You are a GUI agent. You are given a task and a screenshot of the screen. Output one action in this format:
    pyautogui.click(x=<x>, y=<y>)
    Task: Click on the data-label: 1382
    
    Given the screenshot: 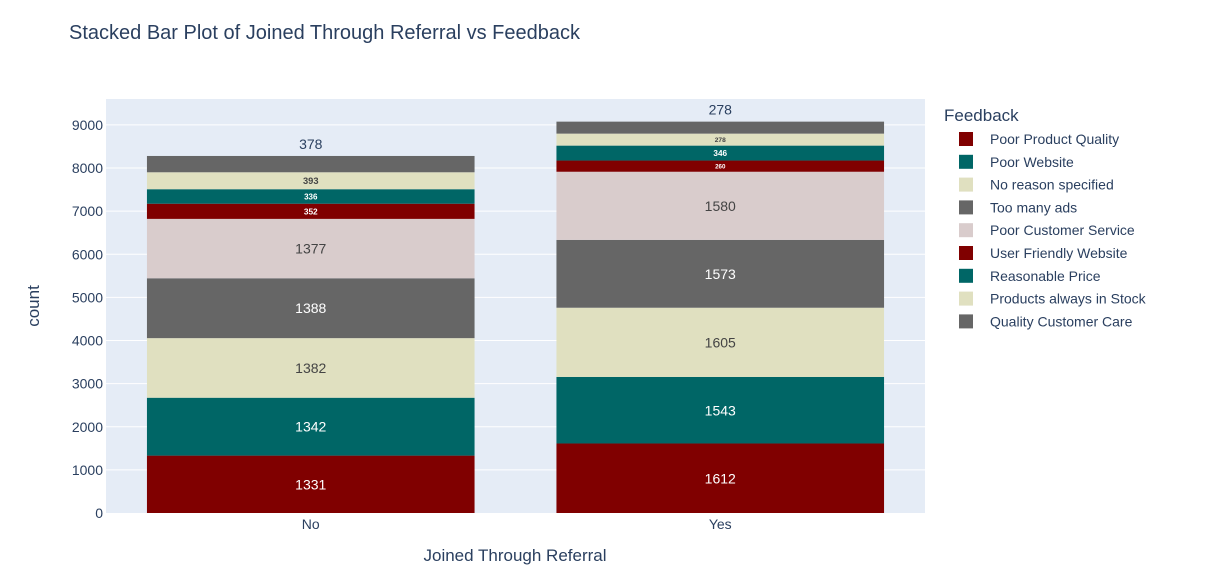 What is the action you would take?
    pyautogui.click(x=310, y=368)
    